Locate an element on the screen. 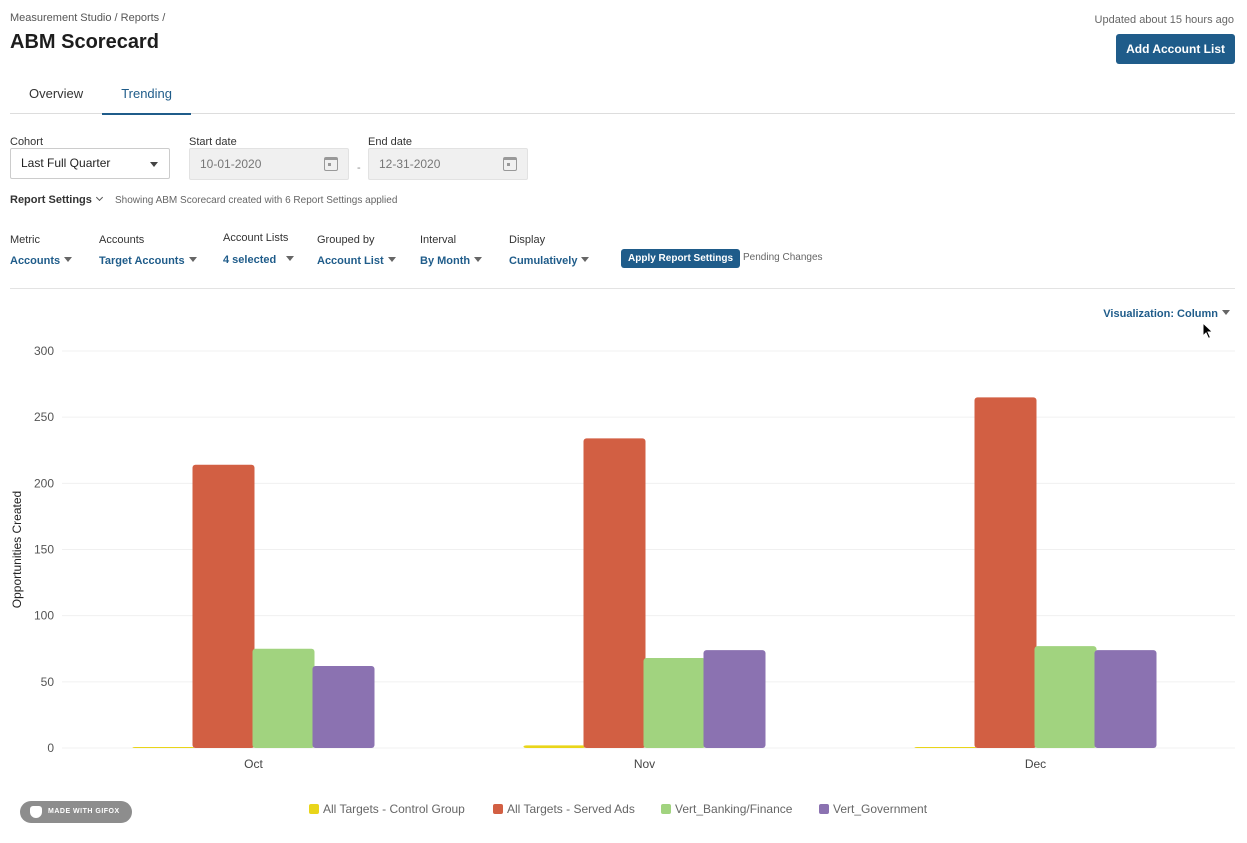 This screenshot has height=843, width=1247. x-tick-label: Oct is located at coordinates (253, 764).